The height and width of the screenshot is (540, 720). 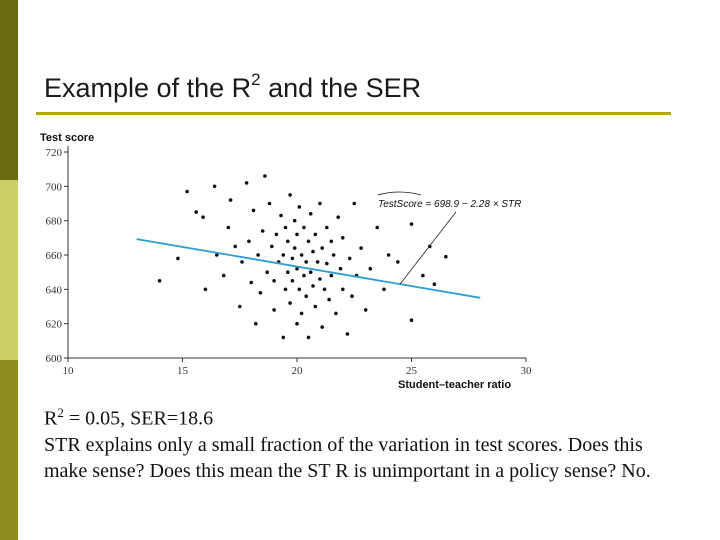 I want to click on regression-line, so click(x=308, y=268).